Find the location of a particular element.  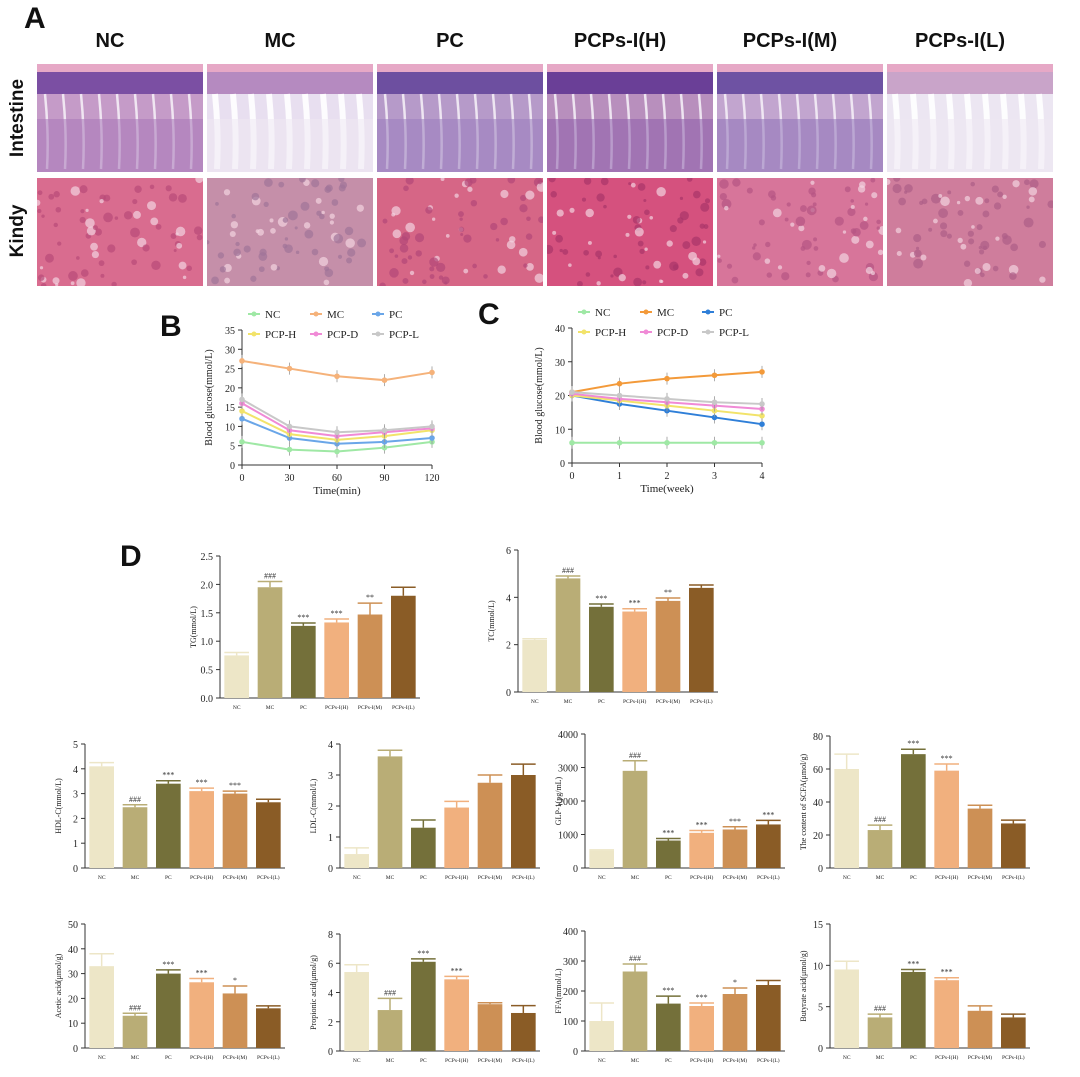

histology-image-intestine is located at coordinates (290, 118).